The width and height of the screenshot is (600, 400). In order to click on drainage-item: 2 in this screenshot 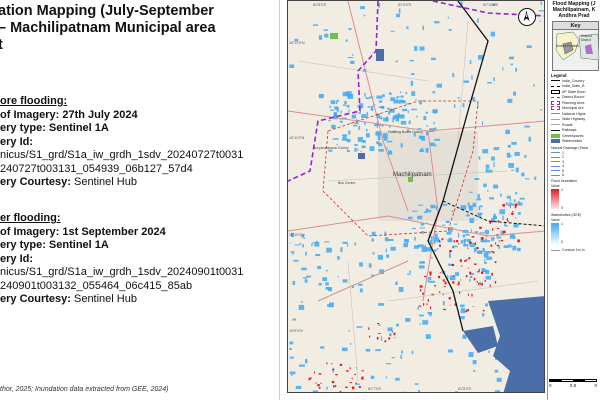, I will do `click(575, 157)`.